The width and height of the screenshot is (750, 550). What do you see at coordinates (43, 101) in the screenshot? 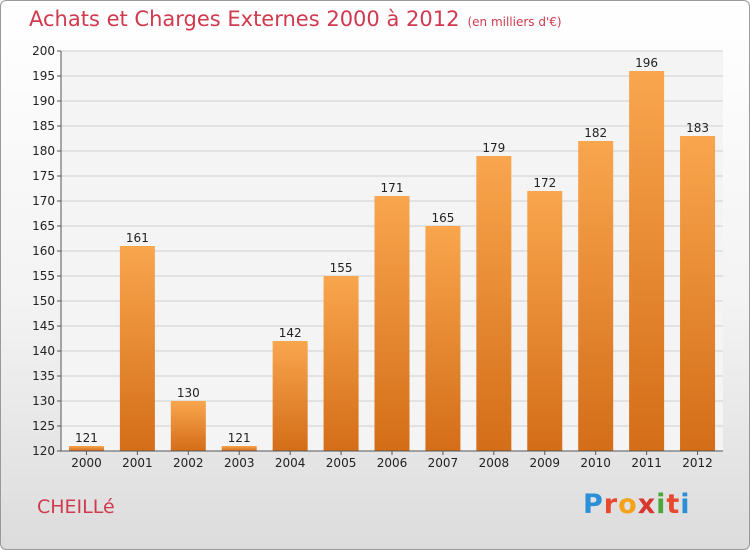
I see `y-tick-label: 190` at bounding box center [43, 101].